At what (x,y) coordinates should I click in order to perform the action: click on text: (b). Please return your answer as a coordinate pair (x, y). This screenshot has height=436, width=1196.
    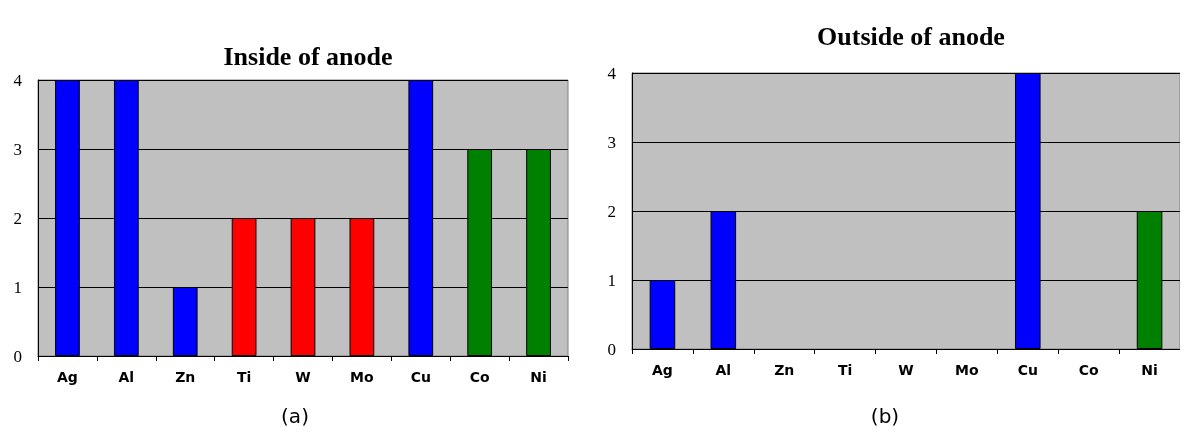
    Looking at the image, I should click on (885, 416).